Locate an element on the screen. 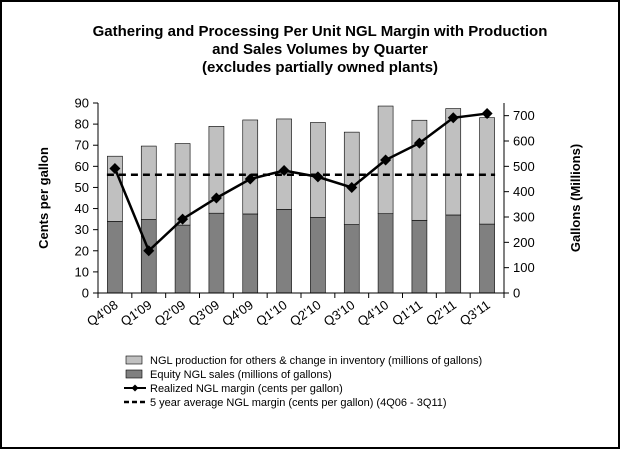 The width and height of the screenshot is (620, 449). right-tick-label-500: 500 is located at coordinates (524, 166).